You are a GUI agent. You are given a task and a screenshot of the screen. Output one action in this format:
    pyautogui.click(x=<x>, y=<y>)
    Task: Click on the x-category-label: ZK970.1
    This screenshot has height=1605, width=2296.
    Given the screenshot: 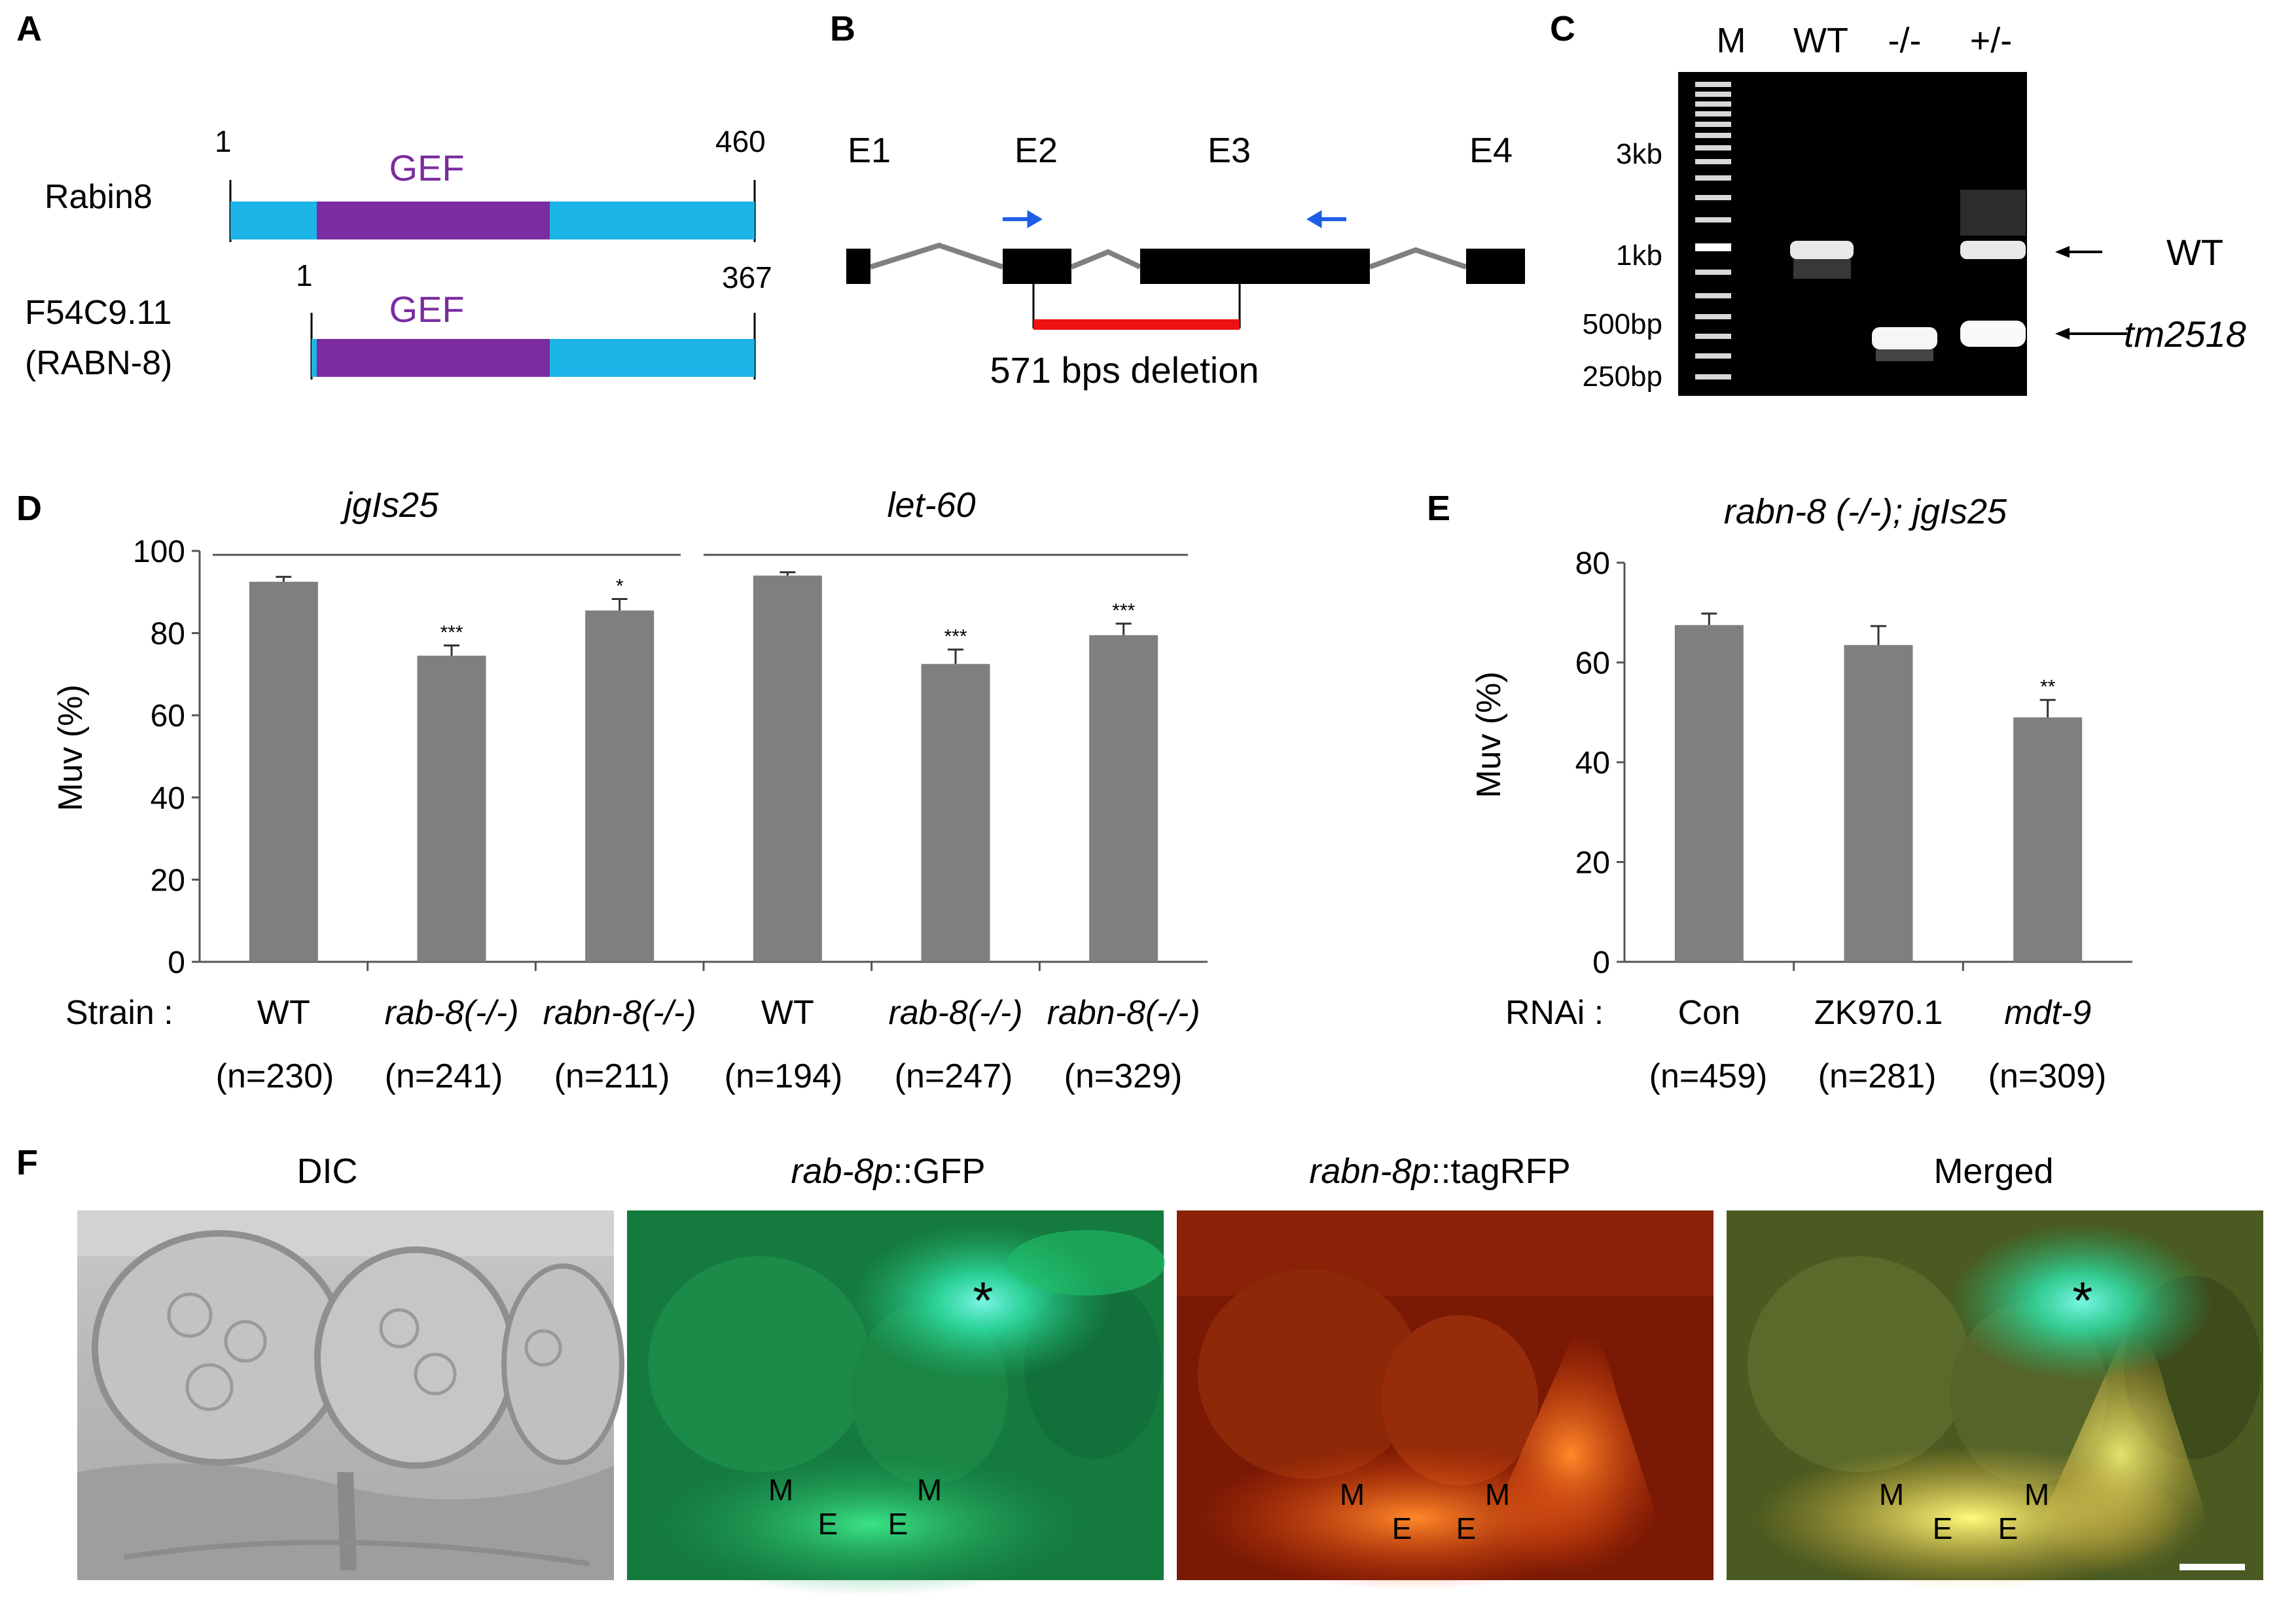 What is the action you would take?
    pyautogui.click(x=1878, y=1013)
    